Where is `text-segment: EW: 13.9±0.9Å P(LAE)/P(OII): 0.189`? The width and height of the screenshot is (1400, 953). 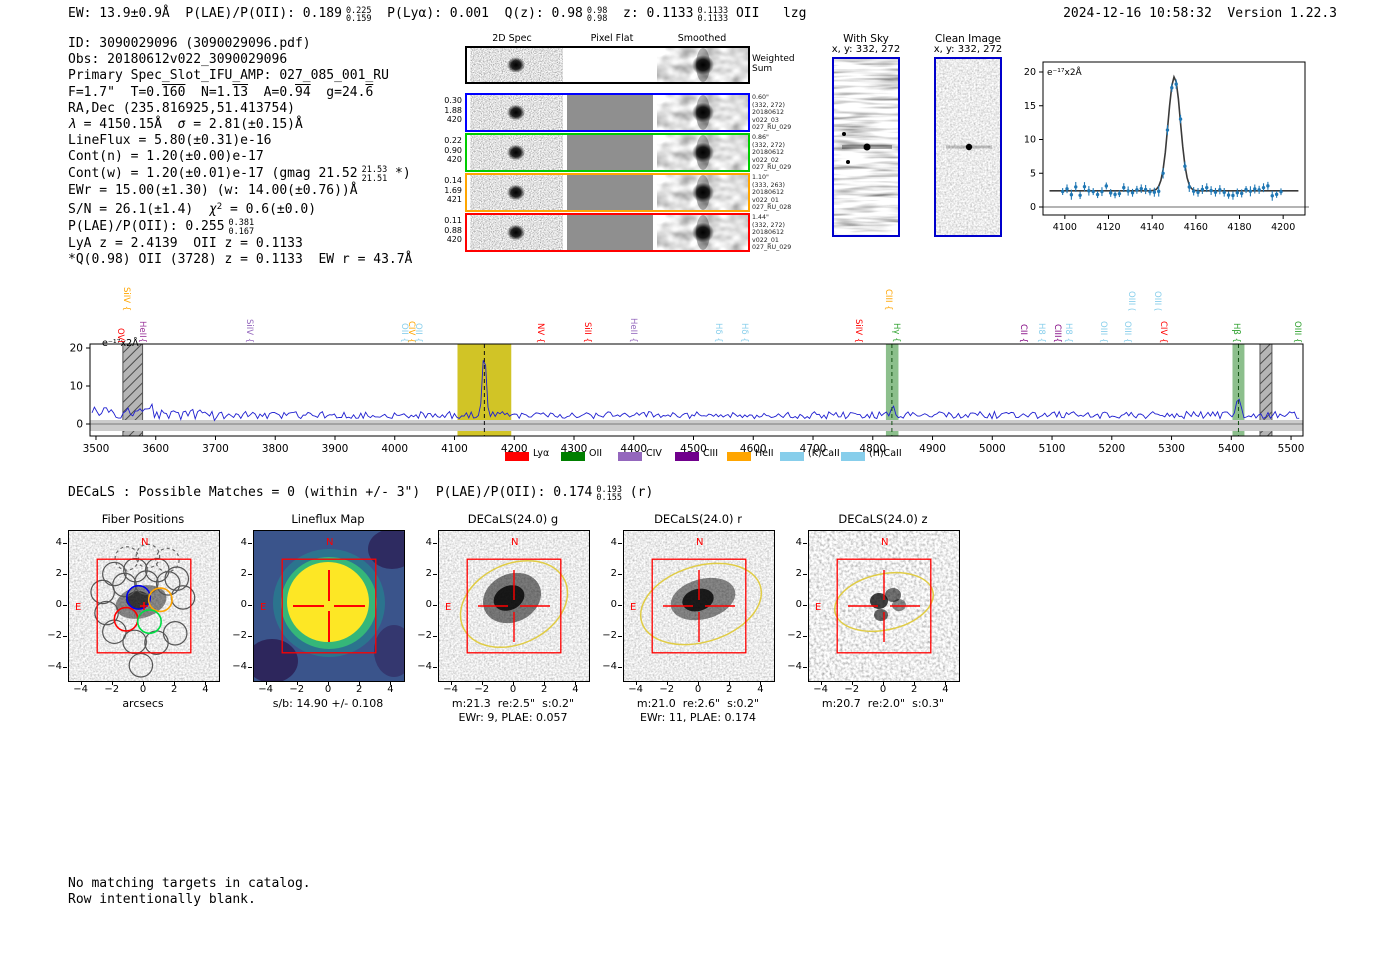
text-segment: EW: 13.9±0.9Å P(LAE)/P(OII): 0.189 is located at coordinates (205, 13).